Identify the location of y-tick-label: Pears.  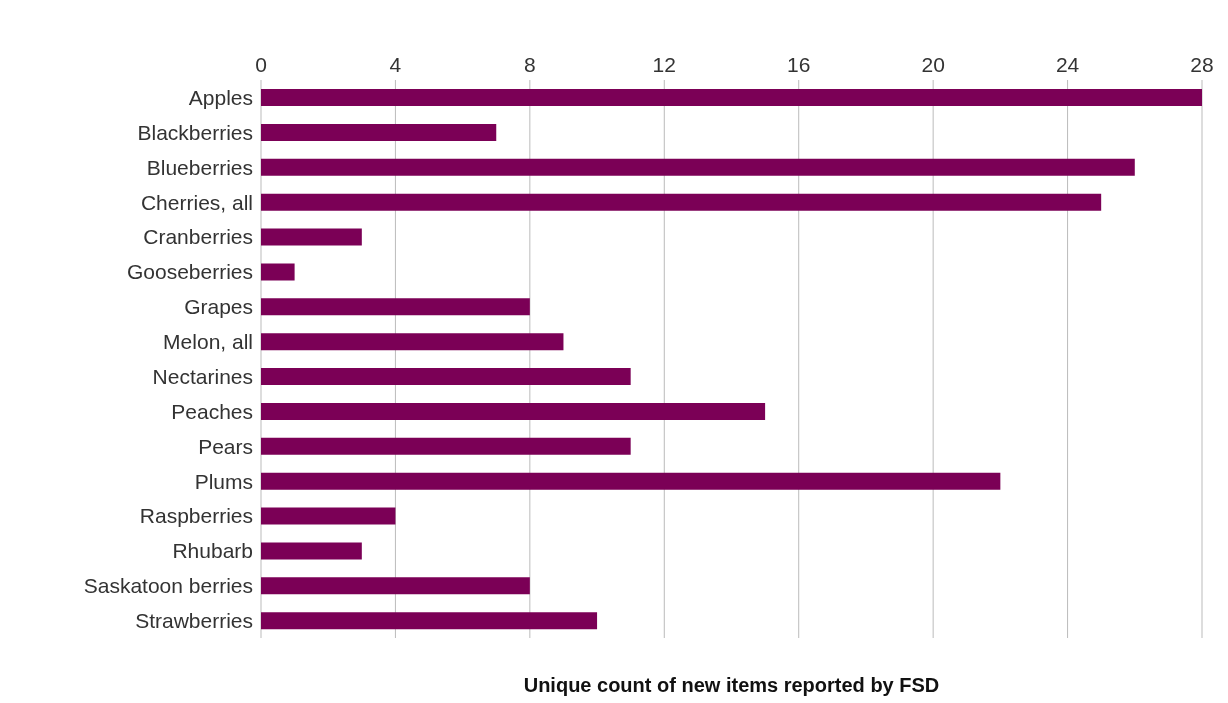
(225, 446).